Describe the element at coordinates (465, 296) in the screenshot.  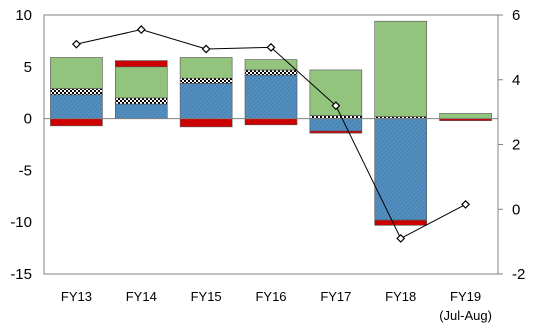
I see `category-label: FY19` at that location.